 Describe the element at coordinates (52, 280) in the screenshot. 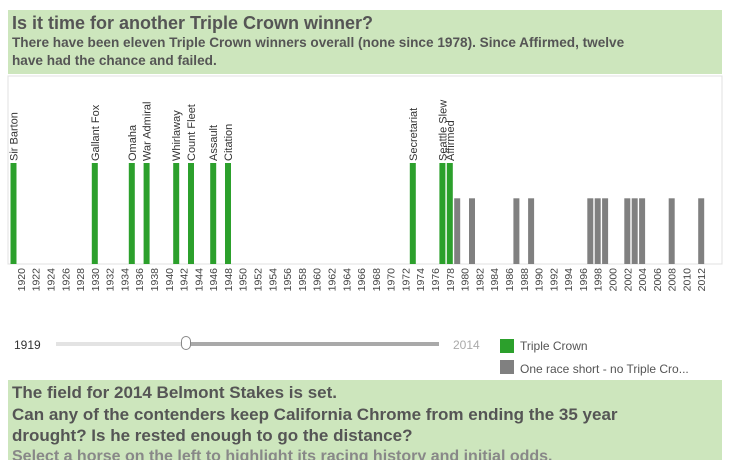

I see `x-tick-label-1924: 1924` at that location.